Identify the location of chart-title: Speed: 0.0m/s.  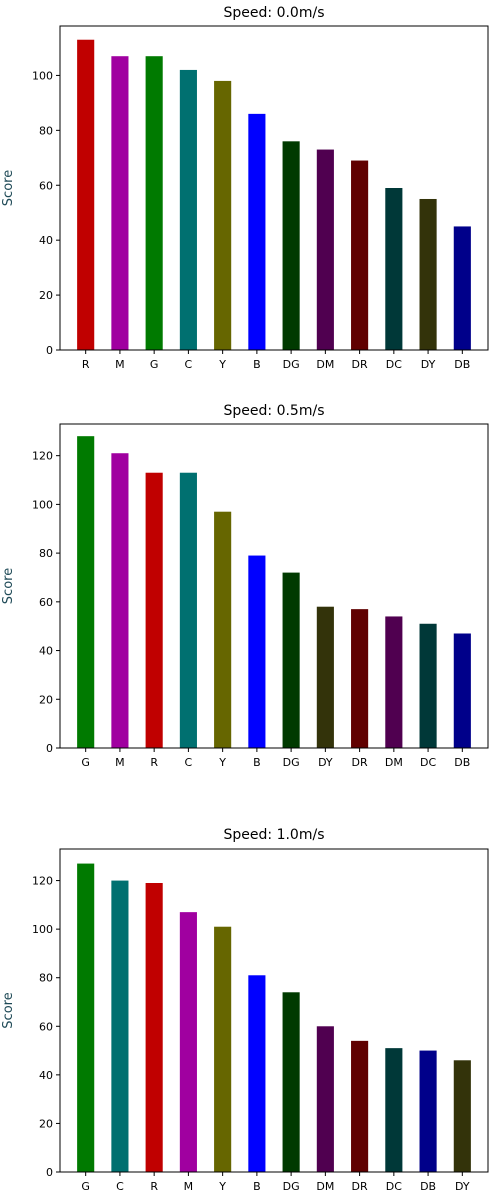
(274, 13).